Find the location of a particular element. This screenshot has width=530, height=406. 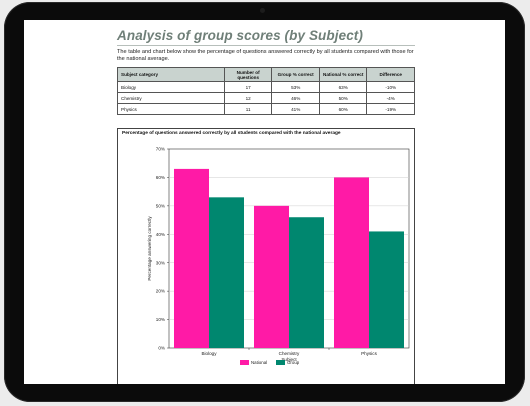

y-axis-title: Percentage answering correctly is located at coordinates (149, 248).